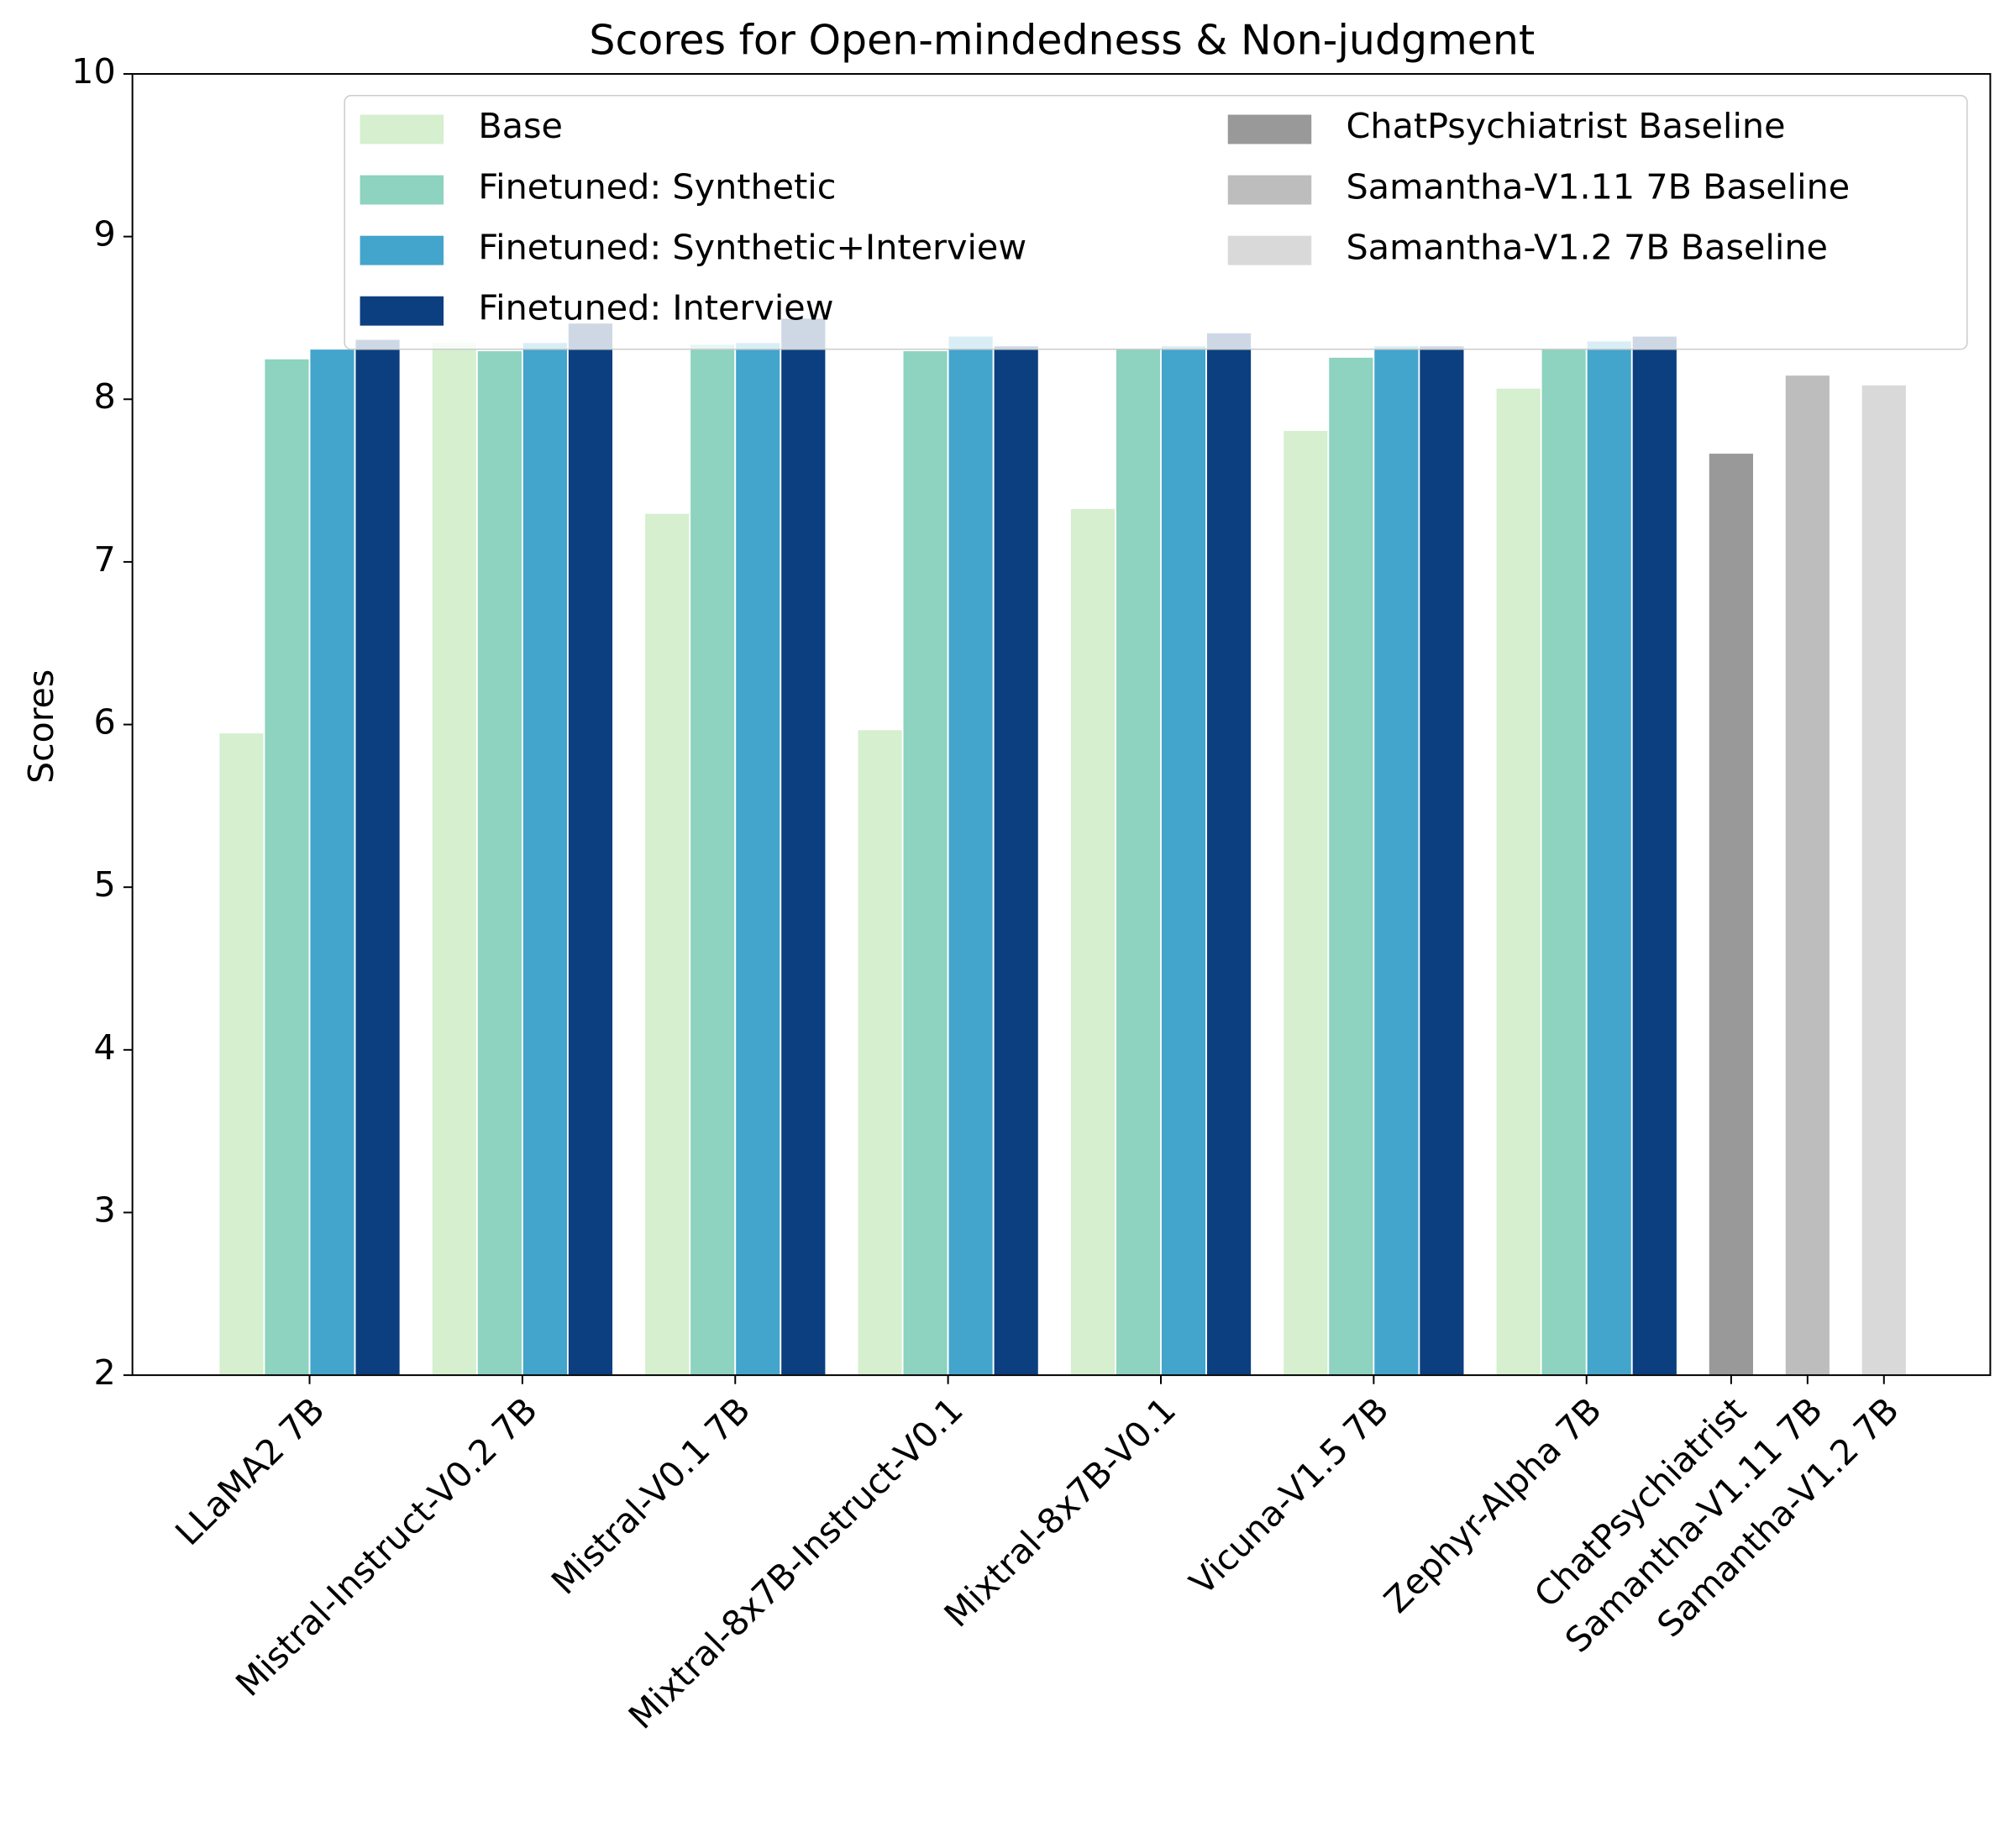 The height and width of the screenshot is (1848, 2016). I want to click on y-tick-label: 5, so click(104, 884).